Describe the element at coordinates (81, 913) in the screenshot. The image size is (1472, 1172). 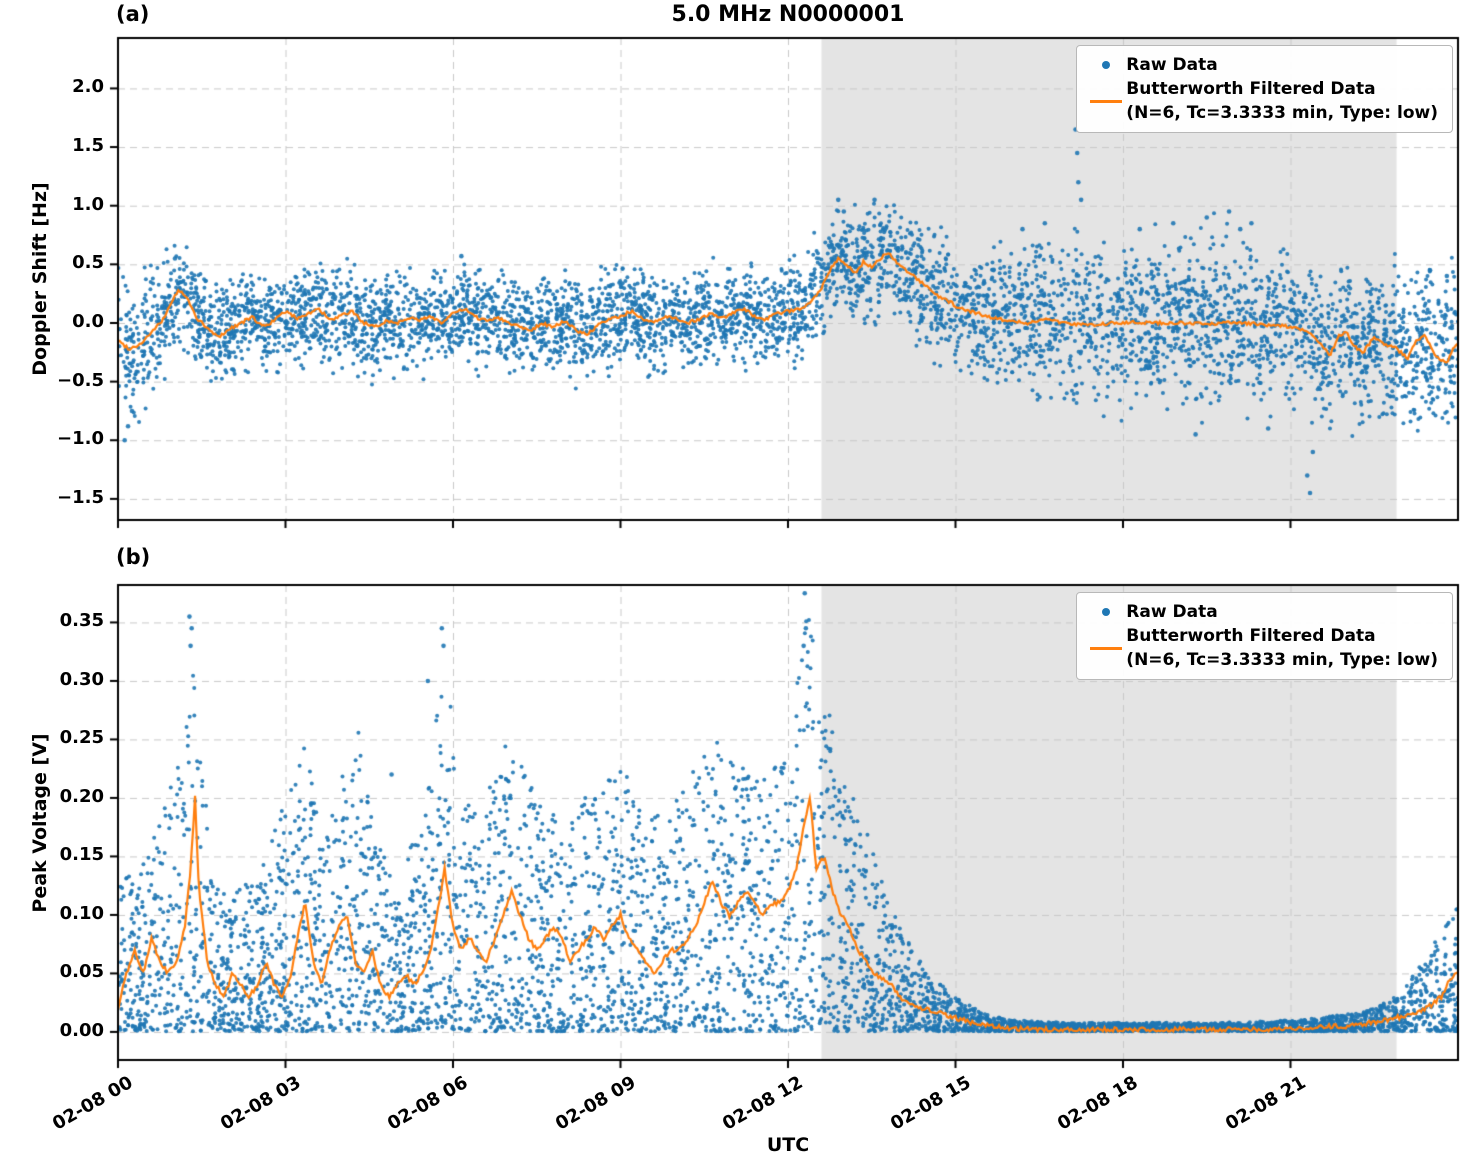
I see `y-tick-label: 0.10` at that location.